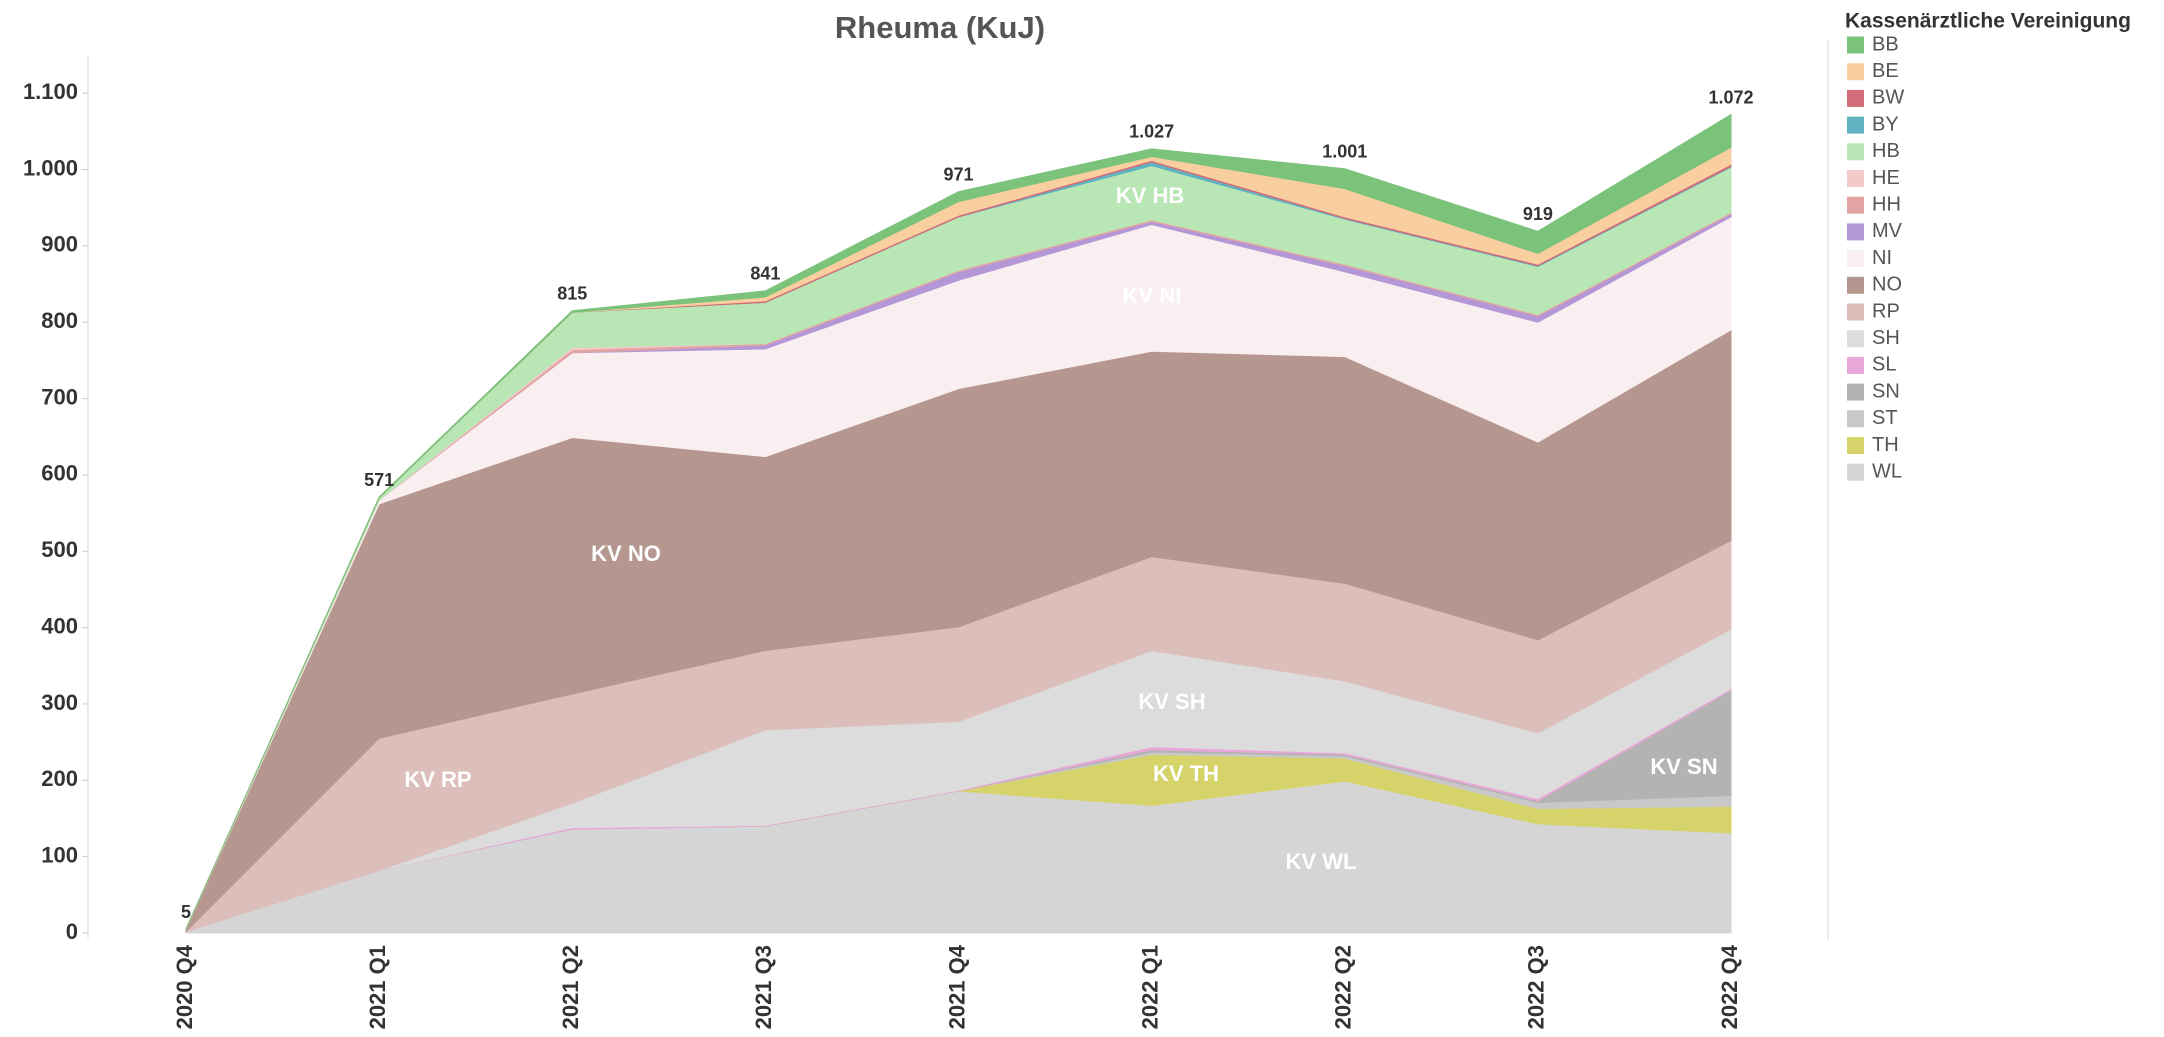 The width and height of the screenshot is (2164, 1037). Describe the element at coordinates (763, 987) in the screenshot. I see `x-tick-label: 2021 Q3` at that location.